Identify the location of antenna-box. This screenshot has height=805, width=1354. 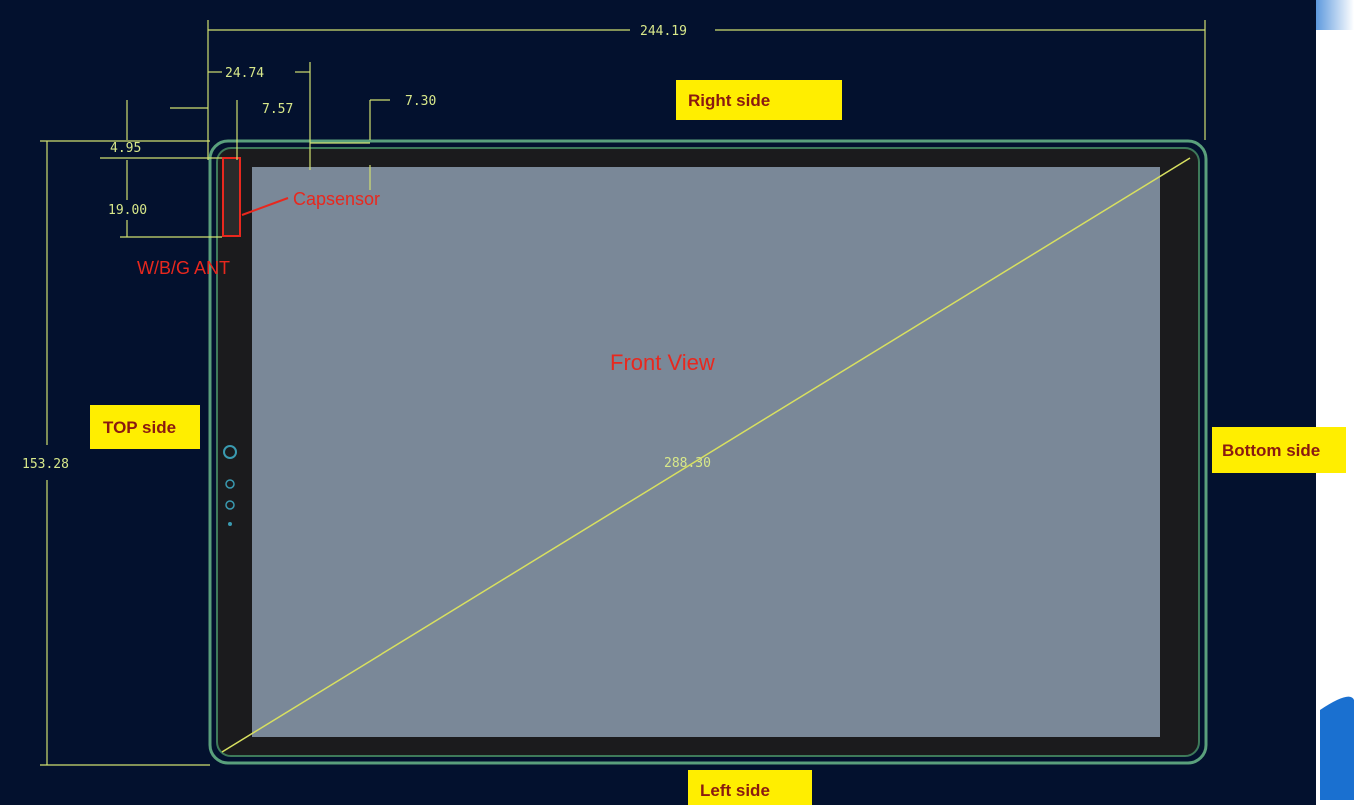
(231, 197).